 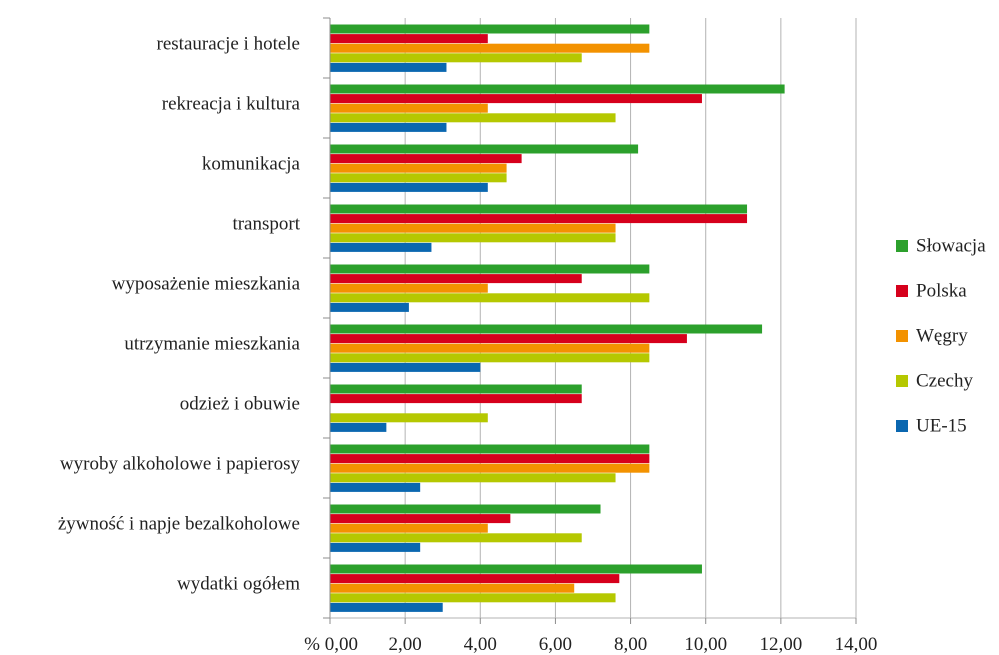 What do you see at coordinates (251, 163) in the screenshot?
I see `category-label: komunikacja` at bounding box center [251, 163].